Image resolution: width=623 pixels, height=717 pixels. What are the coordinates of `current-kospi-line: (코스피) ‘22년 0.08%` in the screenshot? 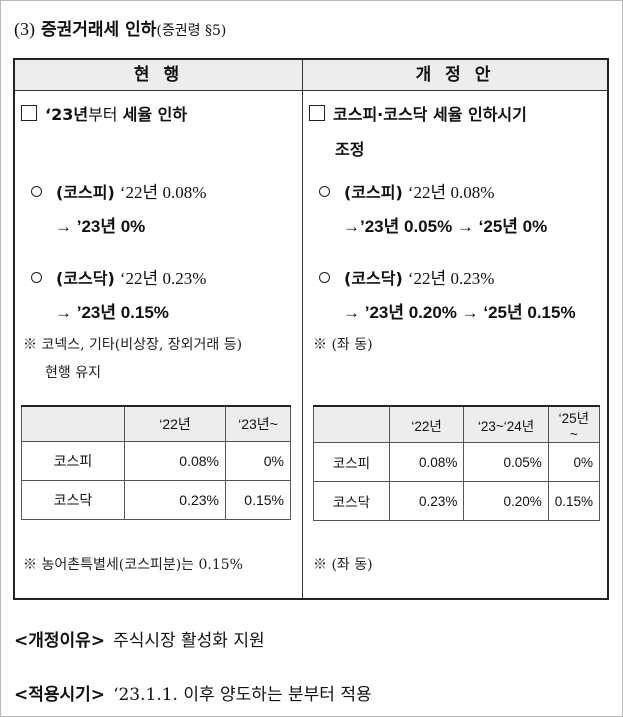 It's located at (118, 190).